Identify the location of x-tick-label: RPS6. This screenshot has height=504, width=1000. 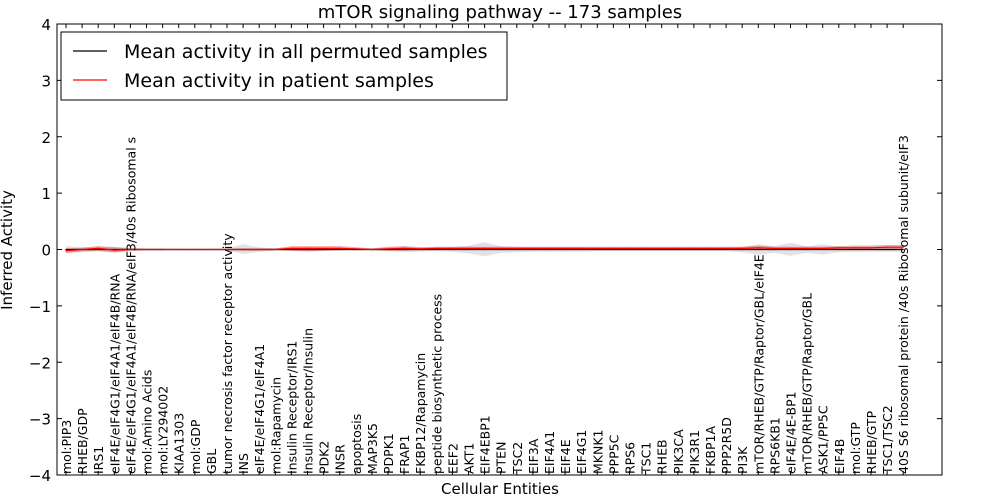
(630, 458).